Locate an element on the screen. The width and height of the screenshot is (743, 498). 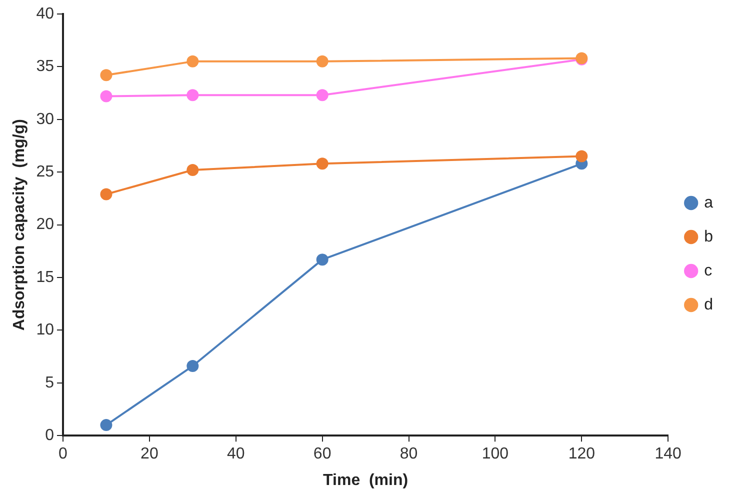
y-axis-title: Adsorption capacity (mg/g) is located at coordinates (19, 225).